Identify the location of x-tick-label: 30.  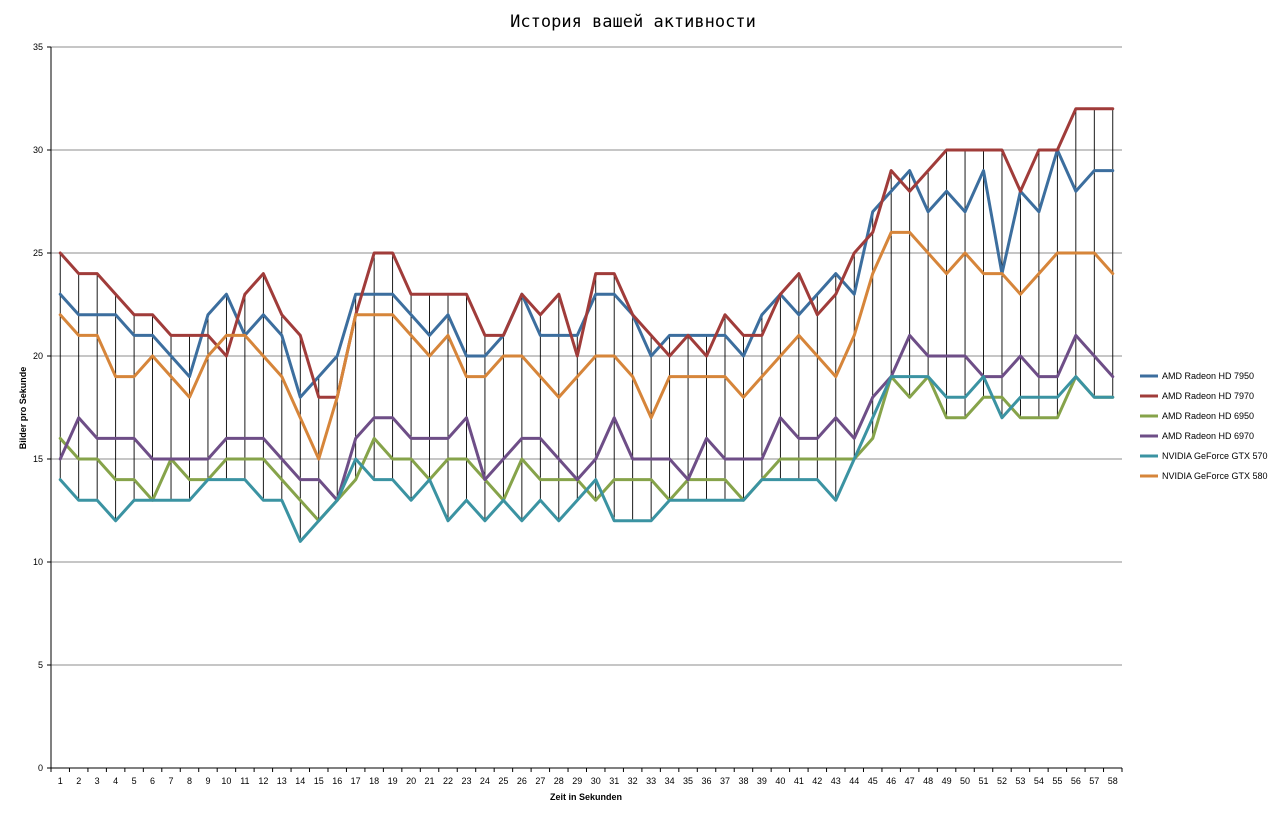
(596, 781).